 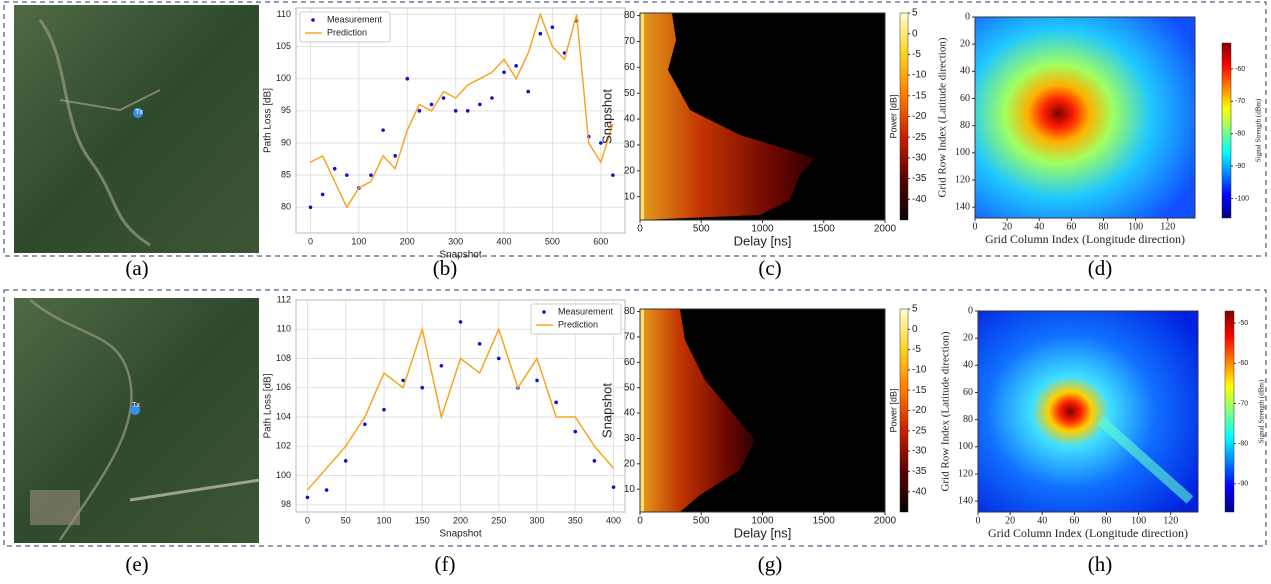 What do you see at coordinates (970, 310) in the screenshot?
I see `y-tick-label: 0` at bounding box center [970, 310].